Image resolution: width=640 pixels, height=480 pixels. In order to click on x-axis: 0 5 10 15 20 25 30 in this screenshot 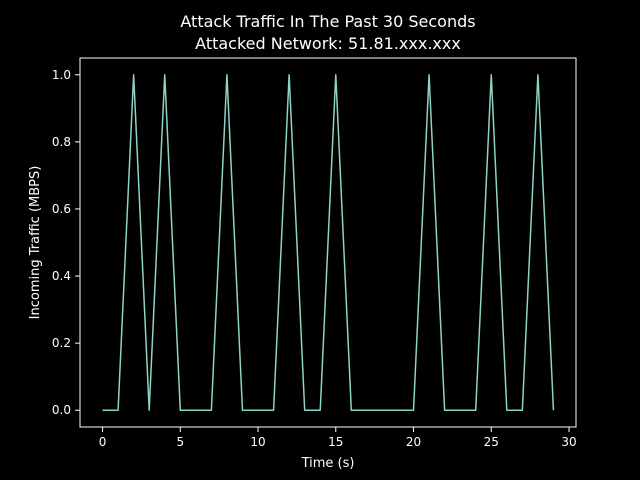, I will do `click(338, 438)`.